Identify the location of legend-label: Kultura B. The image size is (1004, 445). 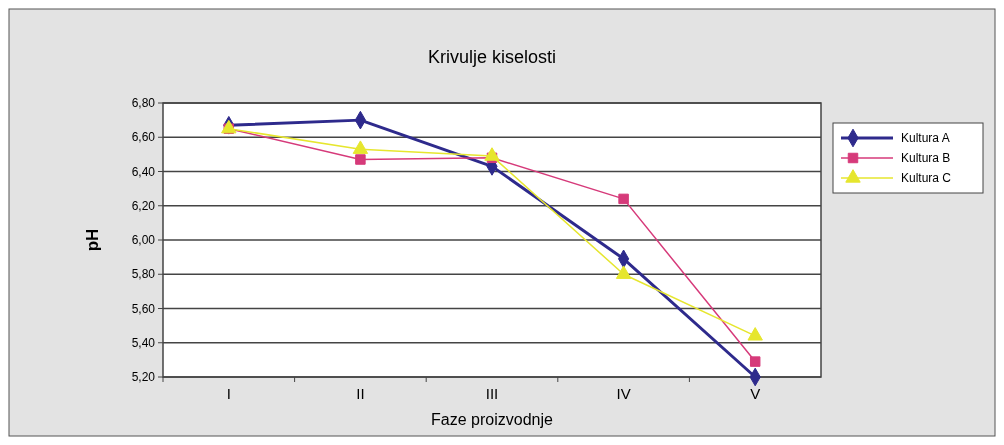
(926, 158).